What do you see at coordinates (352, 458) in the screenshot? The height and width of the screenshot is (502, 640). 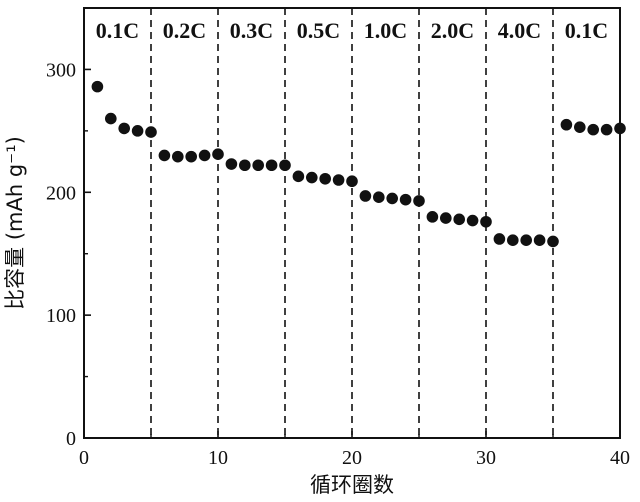 I see `x-tick-label: 20` at bounding box center [352, 458].